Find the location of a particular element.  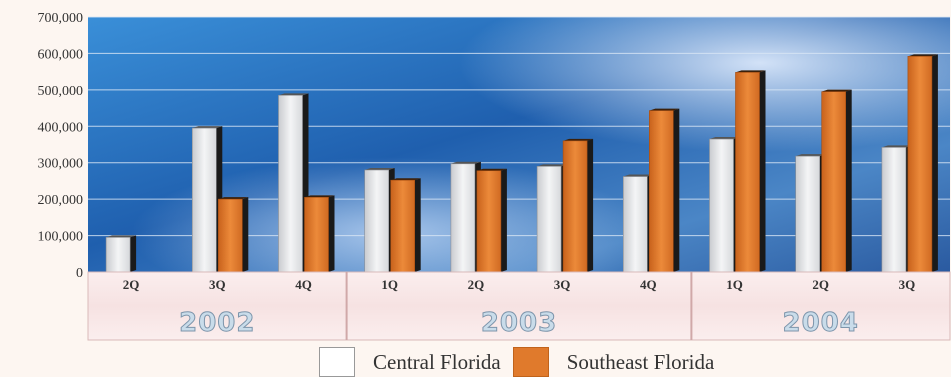

year-group-label: 2004 is located at coordinates (821, 323).